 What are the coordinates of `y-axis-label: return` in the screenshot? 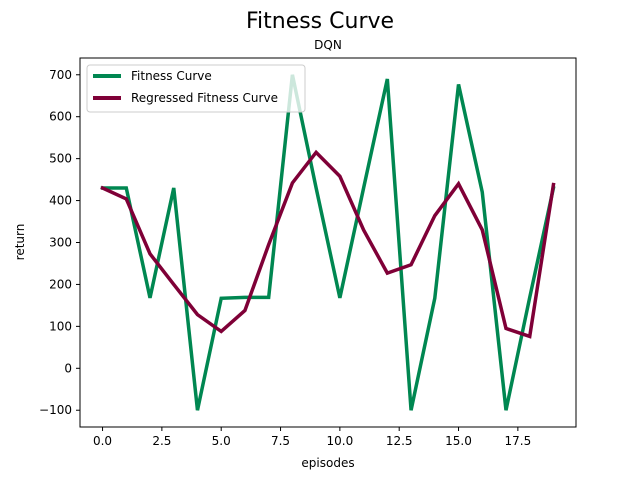 It's located at (20, 242).